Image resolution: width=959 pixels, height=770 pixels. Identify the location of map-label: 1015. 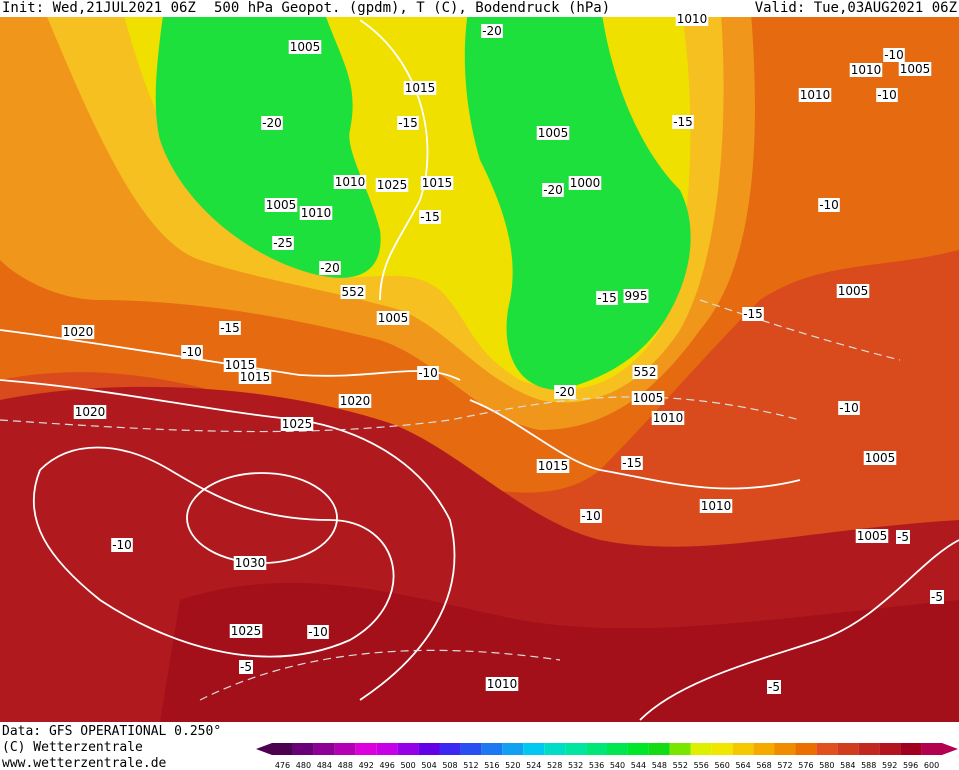
(420, 88).